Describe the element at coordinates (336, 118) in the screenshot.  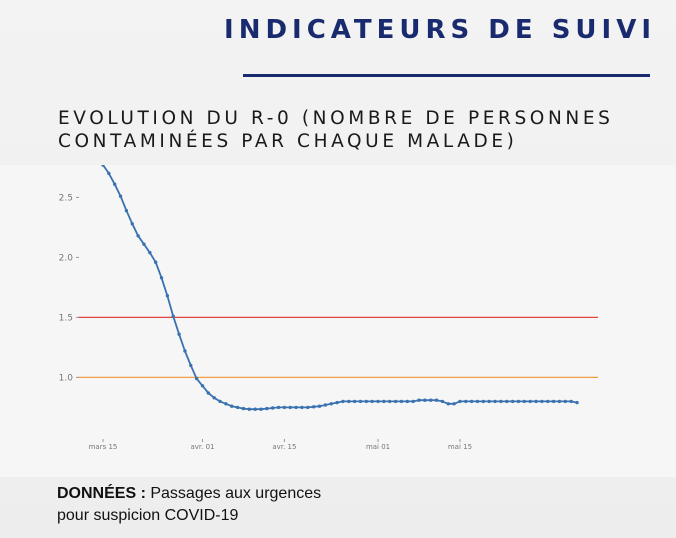
I see `chart-title-line-1: EVOLUTION DU R-0 (NOMBRE DE PERSONNES` at that location.